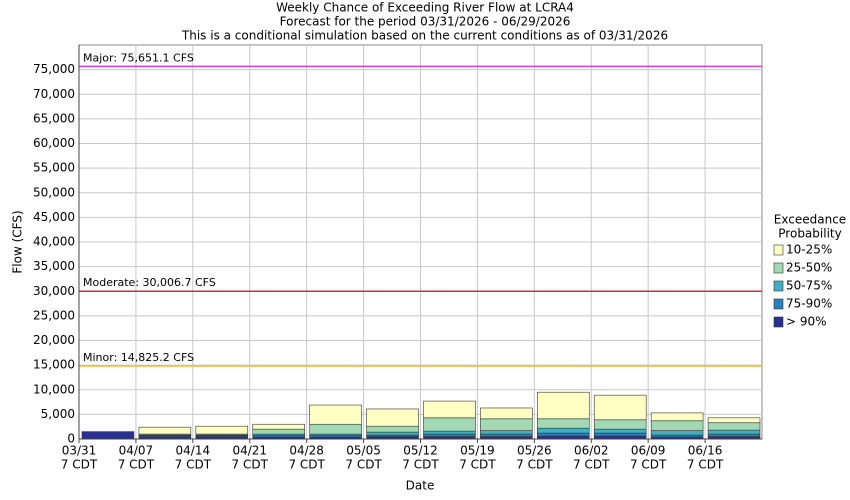  Describe the element at coordinates (54, 94) in the screenshot. I see `y-tick-label: 70,000` at that location.